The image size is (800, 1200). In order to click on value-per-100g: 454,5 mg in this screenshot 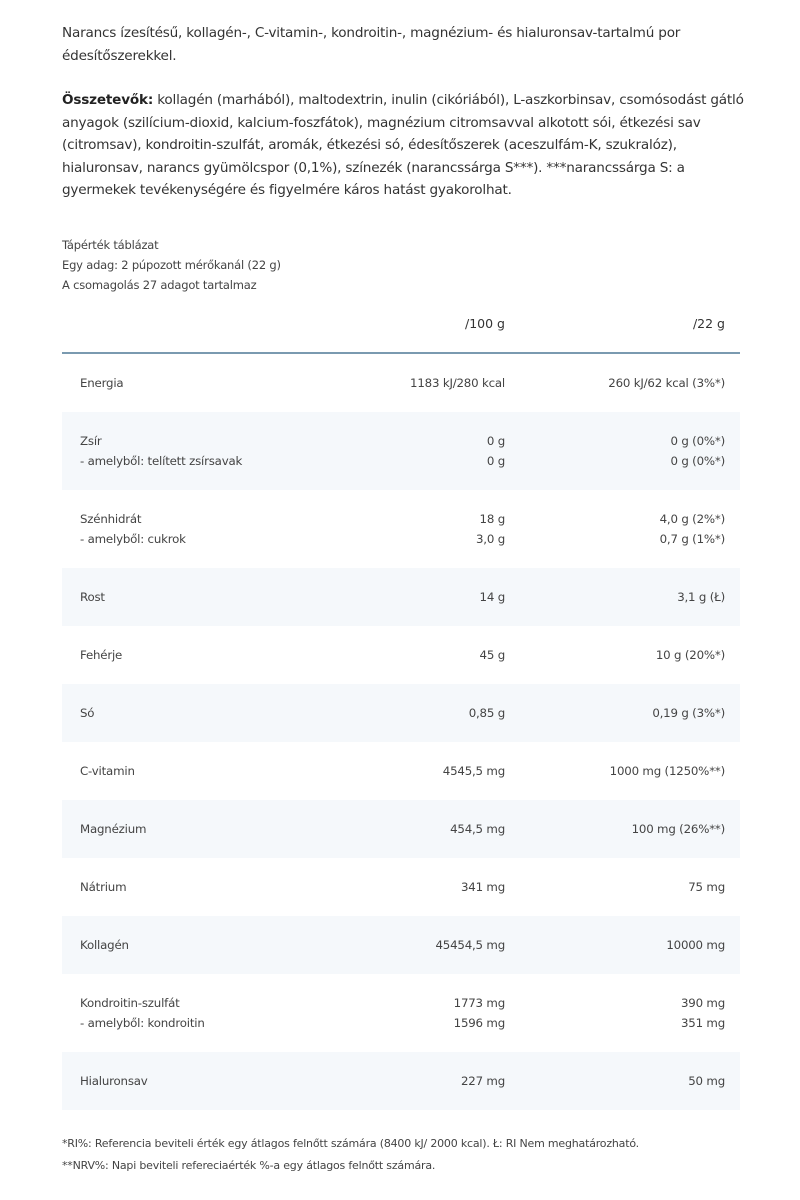, I will do `click(477, 829)`.